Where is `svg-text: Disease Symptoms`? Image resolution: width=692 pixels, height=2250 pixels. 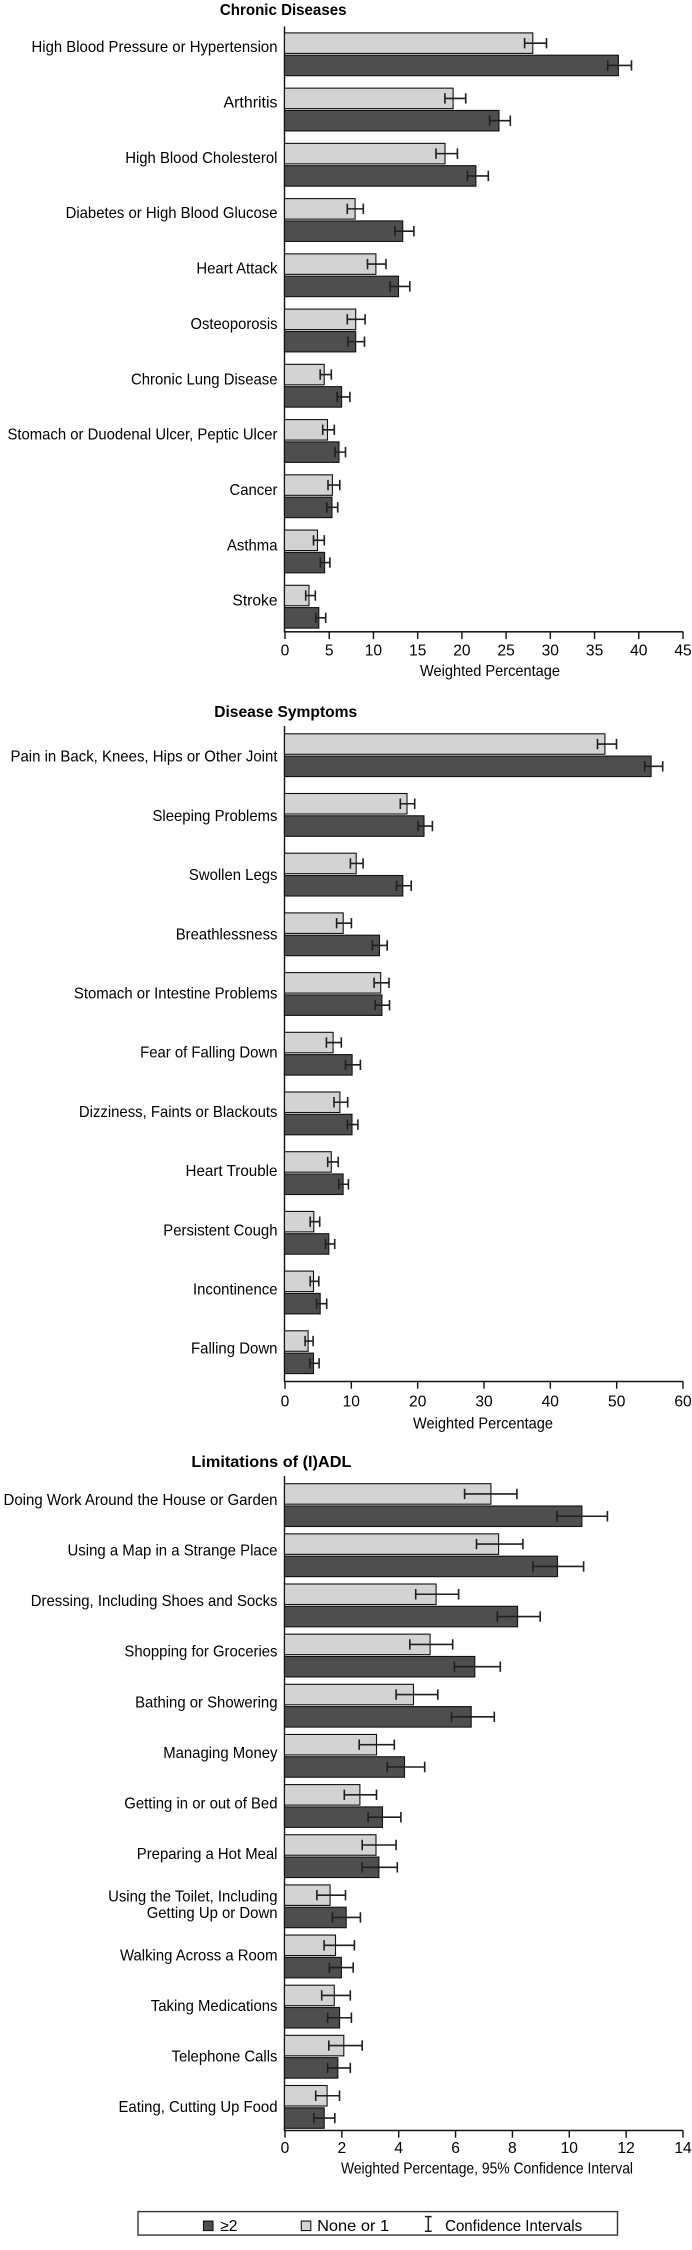
svg-text: Disease Symptoms is located at coordinates (285, 712).